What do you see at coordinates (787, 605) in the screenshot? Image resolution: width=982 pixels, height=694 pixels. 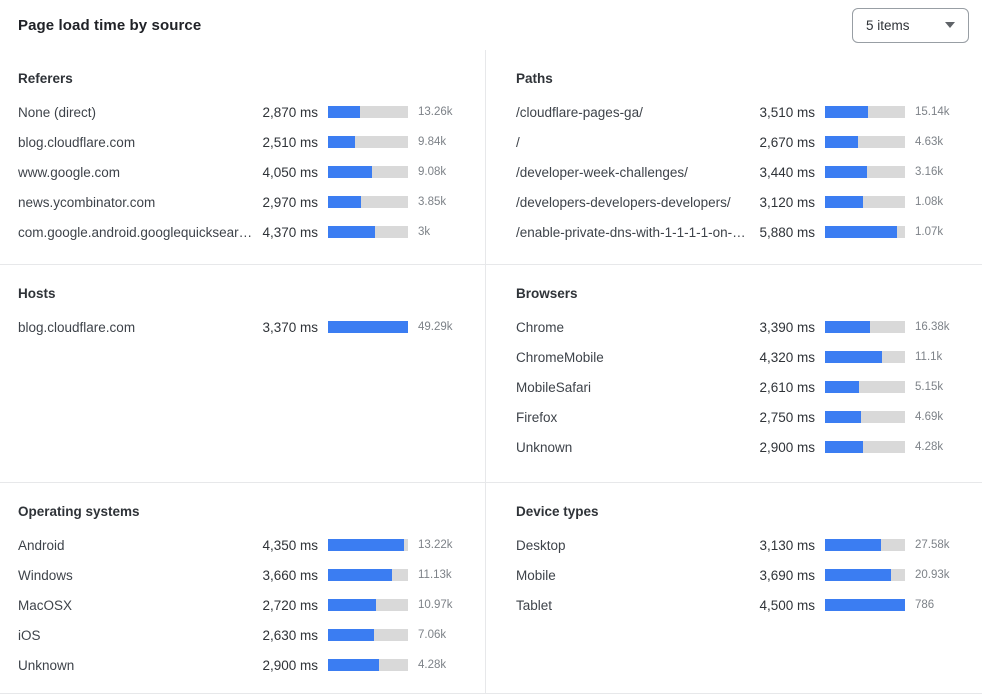 I see `metric-time-value: 4,500 ms` at bounding box center [787, 605].